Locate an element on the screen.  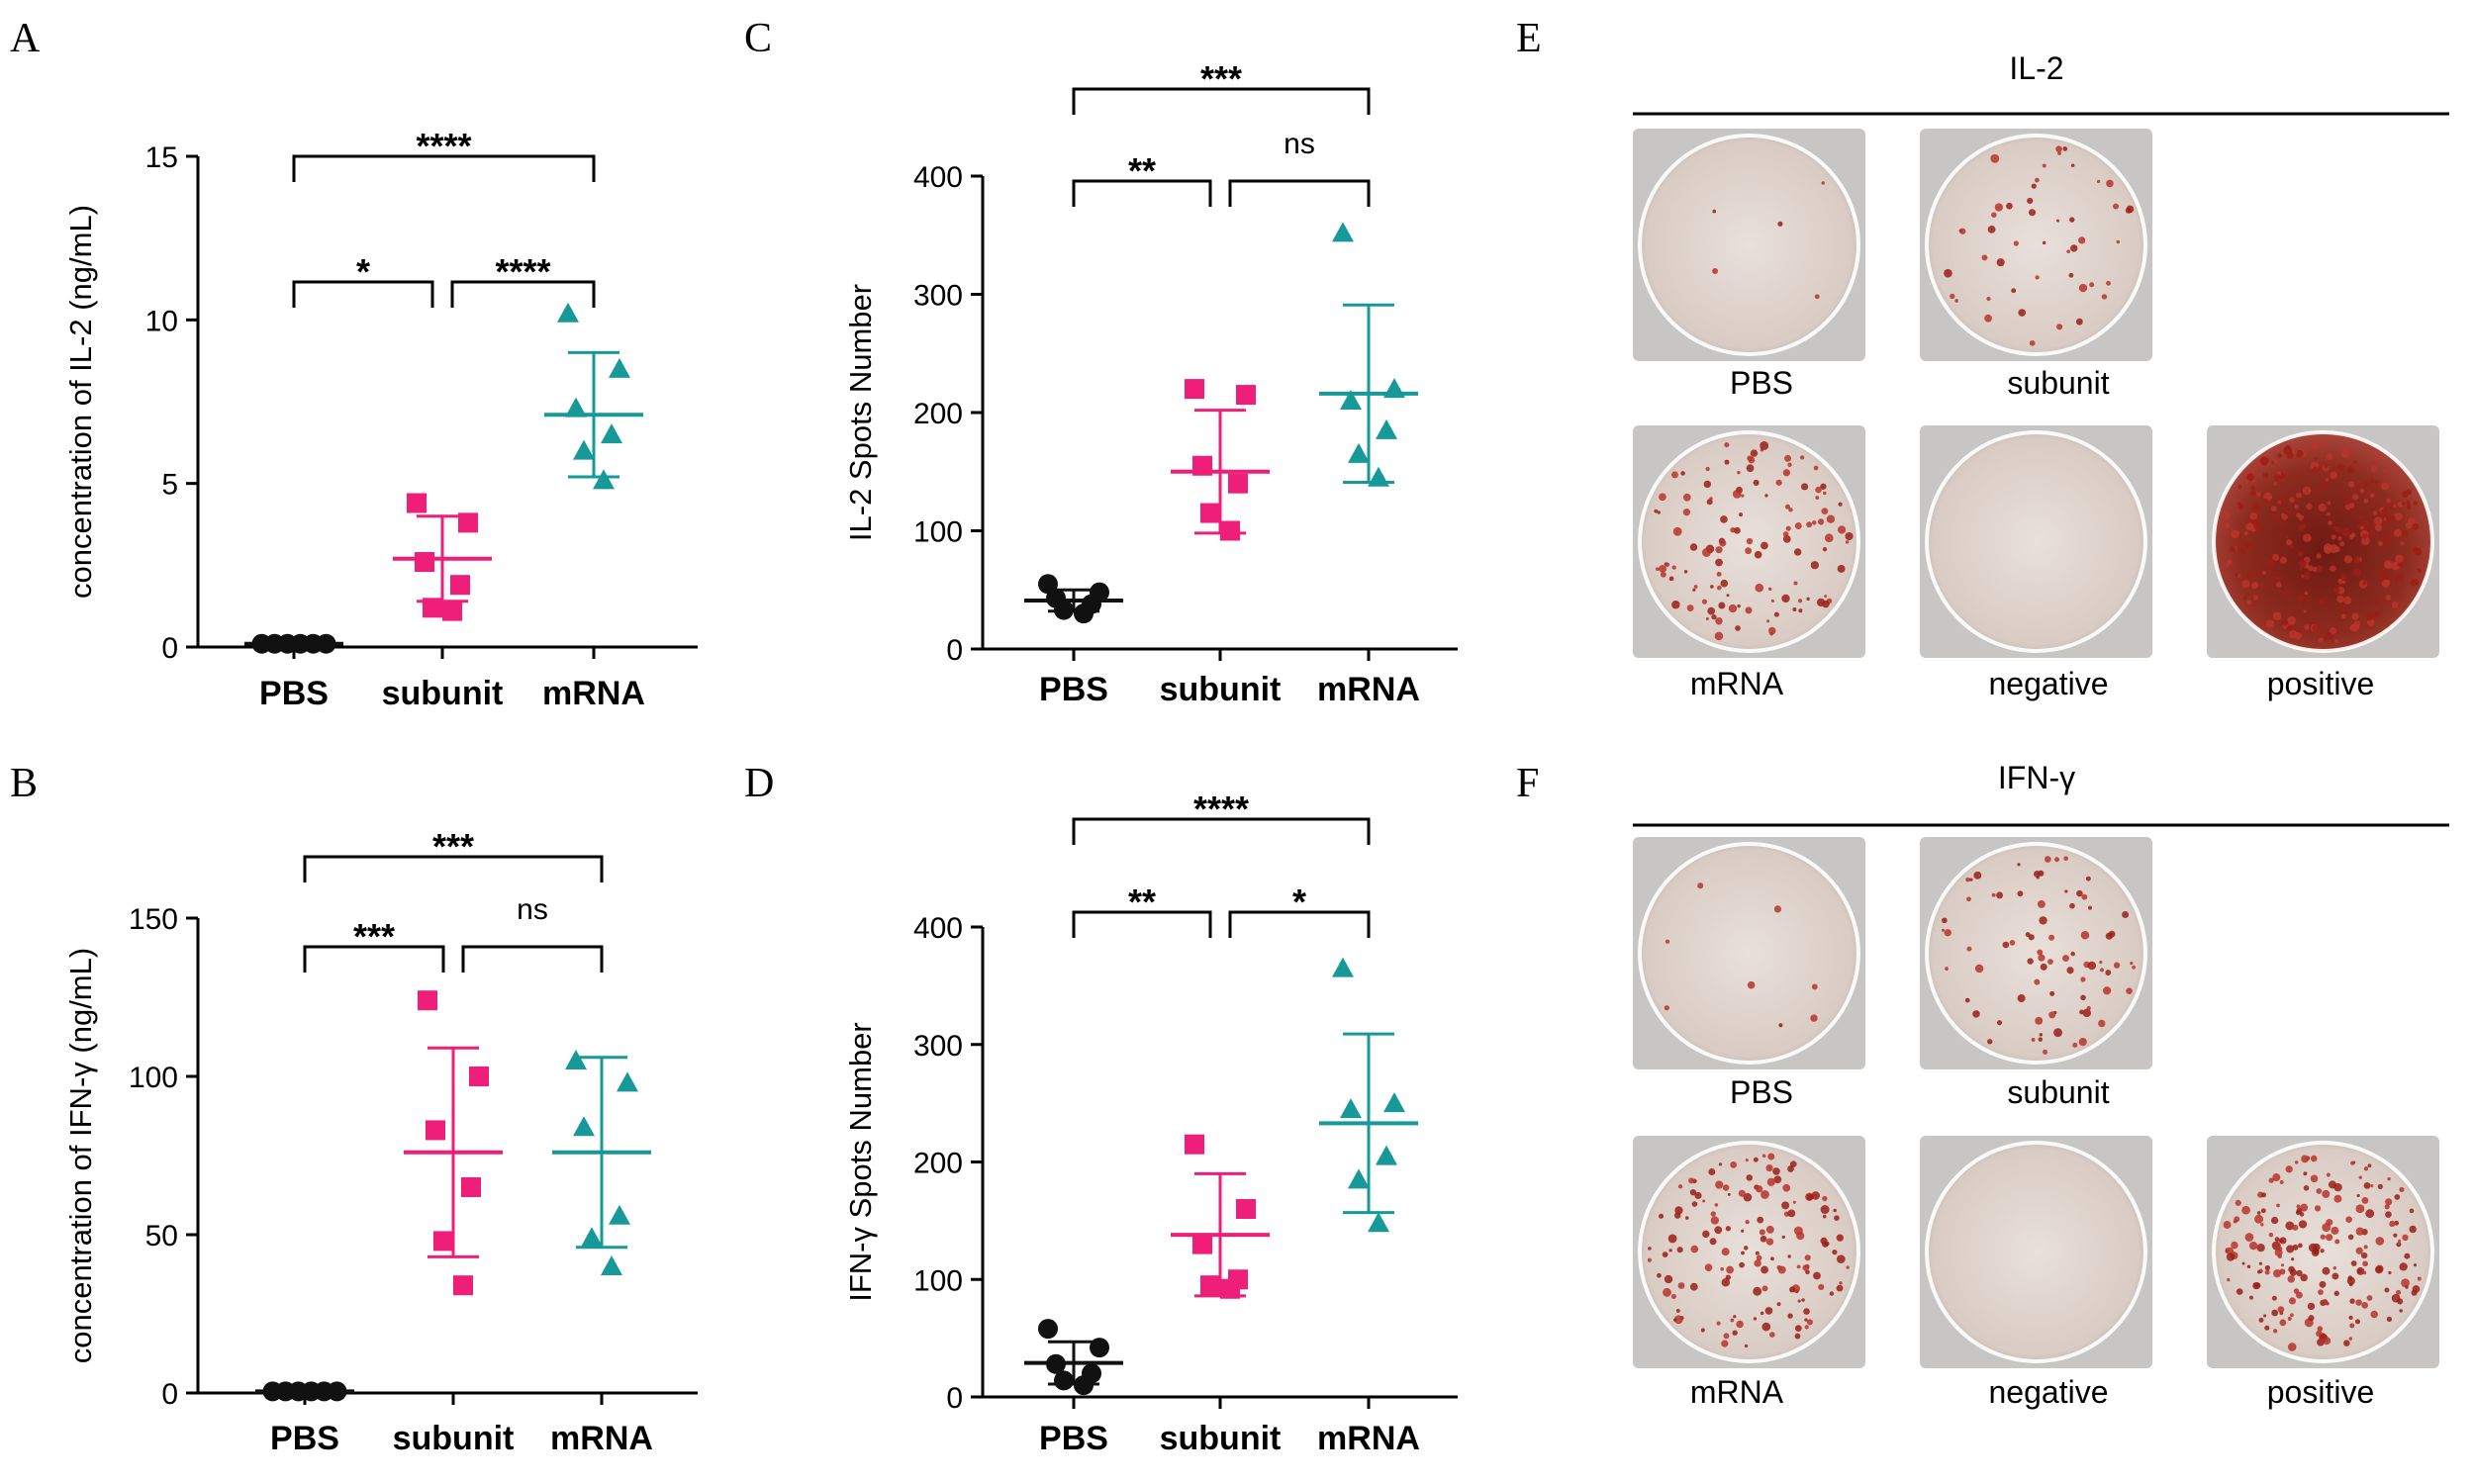
well-positive is located at coordinates (2323, 1252).